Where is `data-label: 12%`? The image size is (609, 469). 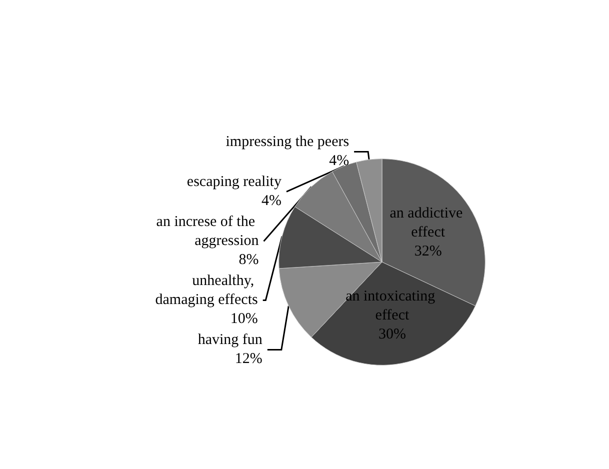
data-label: 12% is located at coordinates (248, 359).